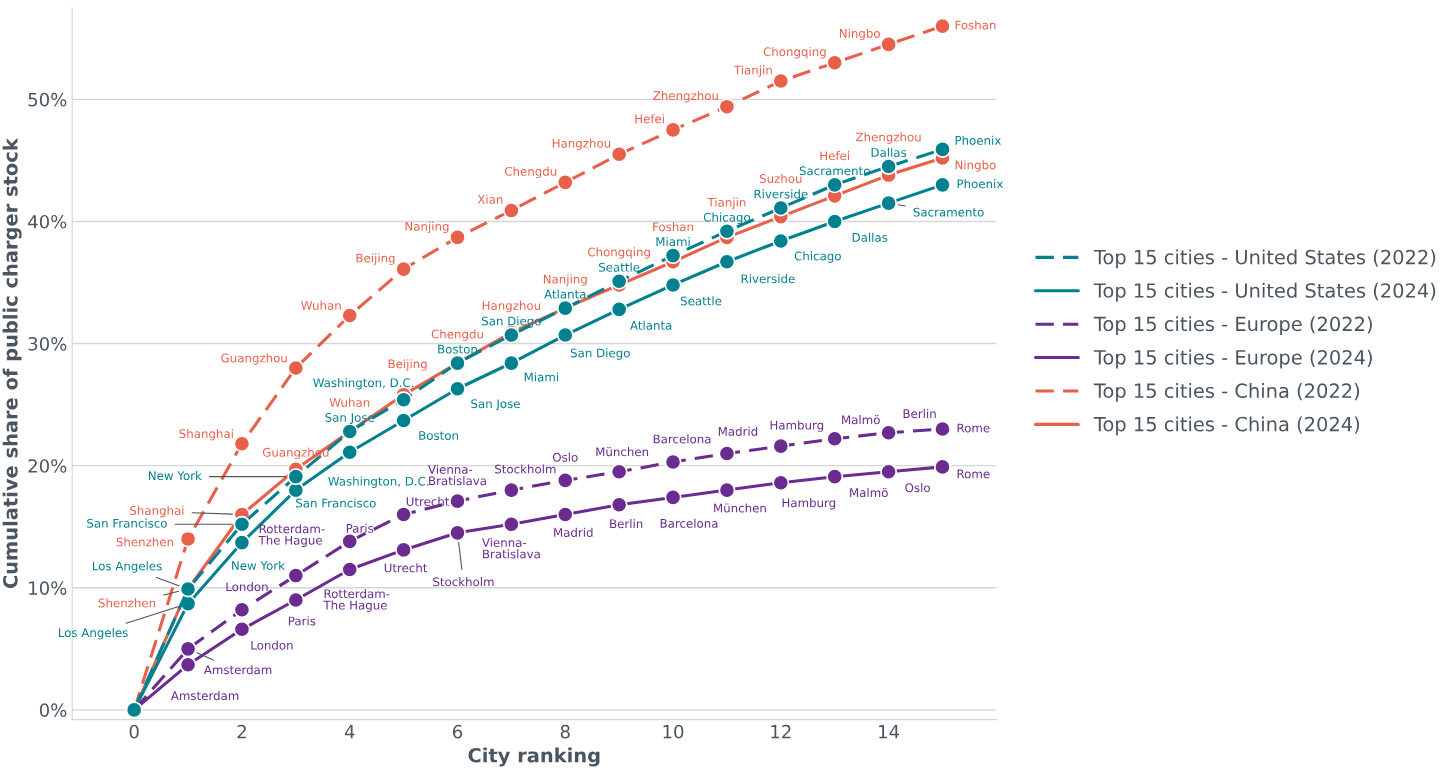 The height and width of the screenshot is (778, 1444). I want to click on legend-label: Top 15 cities - Europe (2024), so click(1232, 359).